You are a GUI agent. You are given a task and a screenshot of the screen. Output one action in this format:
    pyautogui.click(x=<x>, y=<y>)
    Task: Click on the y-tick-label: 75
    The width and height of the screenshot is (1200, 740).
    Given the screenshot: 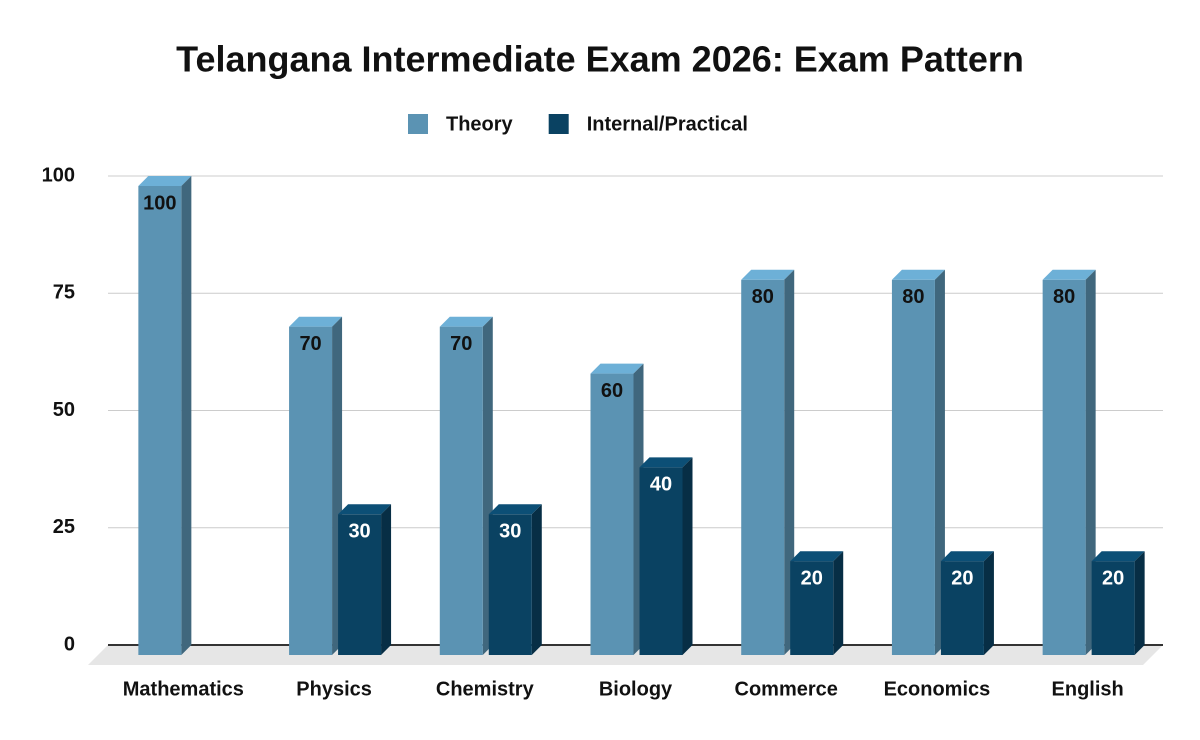 What is the action you would take?
    pyautogui.click(x=64, y=293)
    